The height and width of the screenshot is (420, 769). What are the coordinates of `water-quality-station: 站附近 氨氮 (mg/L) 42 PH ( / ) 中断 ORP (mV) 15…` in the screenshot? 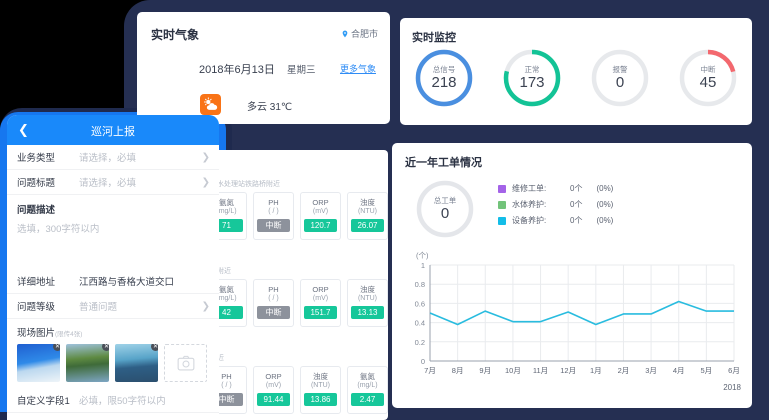 It's located at (294, 296).